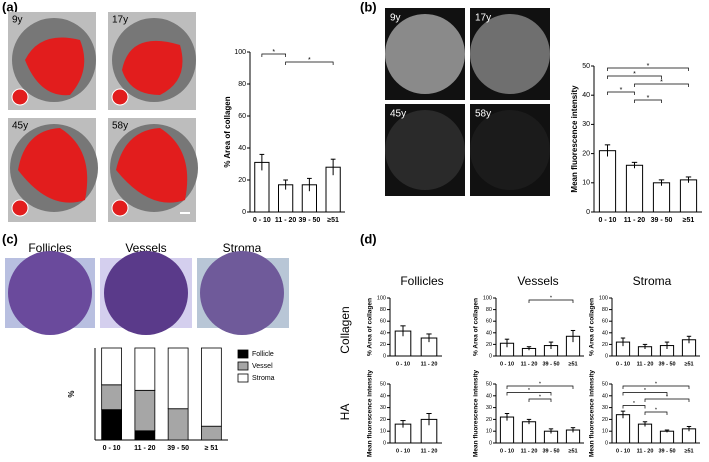 The width and height of the screenshot is (709, 462). I want to click on column-title: Stroma, so click(652, 281).